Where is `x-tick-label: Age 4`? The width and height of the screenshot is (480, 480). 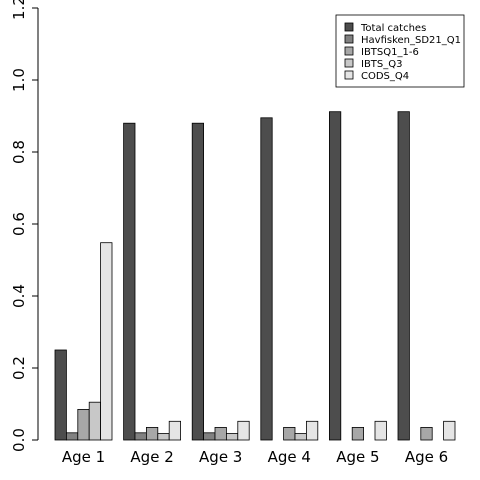 x-tick-label: Age 4 is located at coordinates (289, 457).